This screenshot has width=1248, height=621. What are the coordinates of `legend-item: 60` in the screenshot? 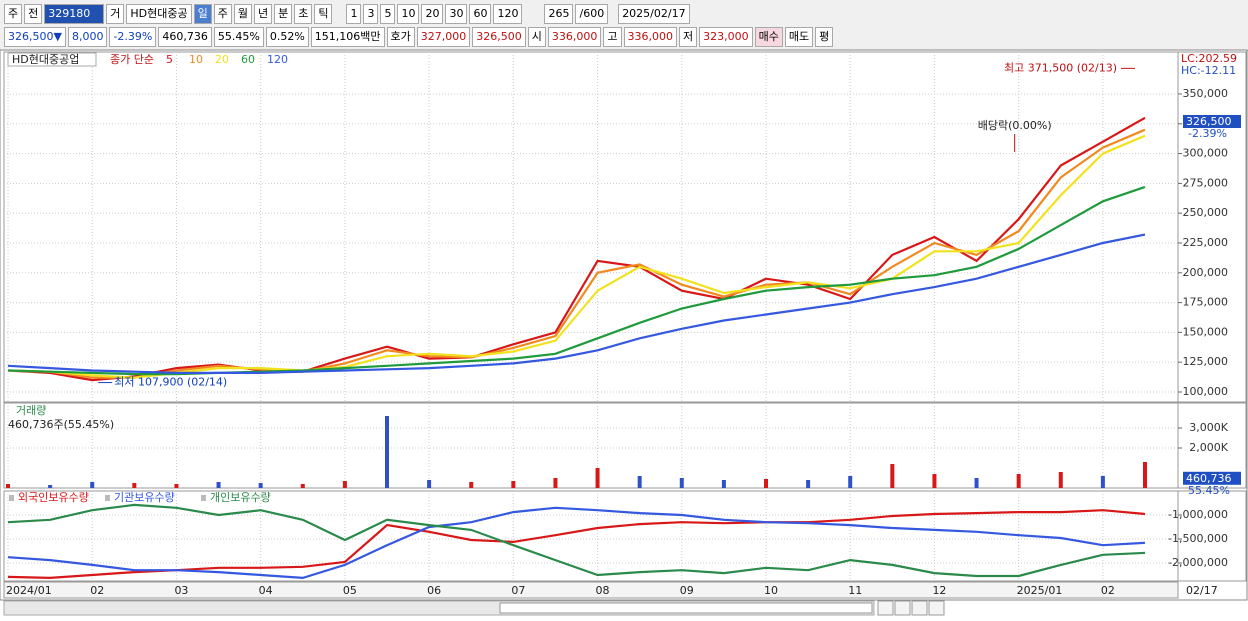 It's located at (248, 59).